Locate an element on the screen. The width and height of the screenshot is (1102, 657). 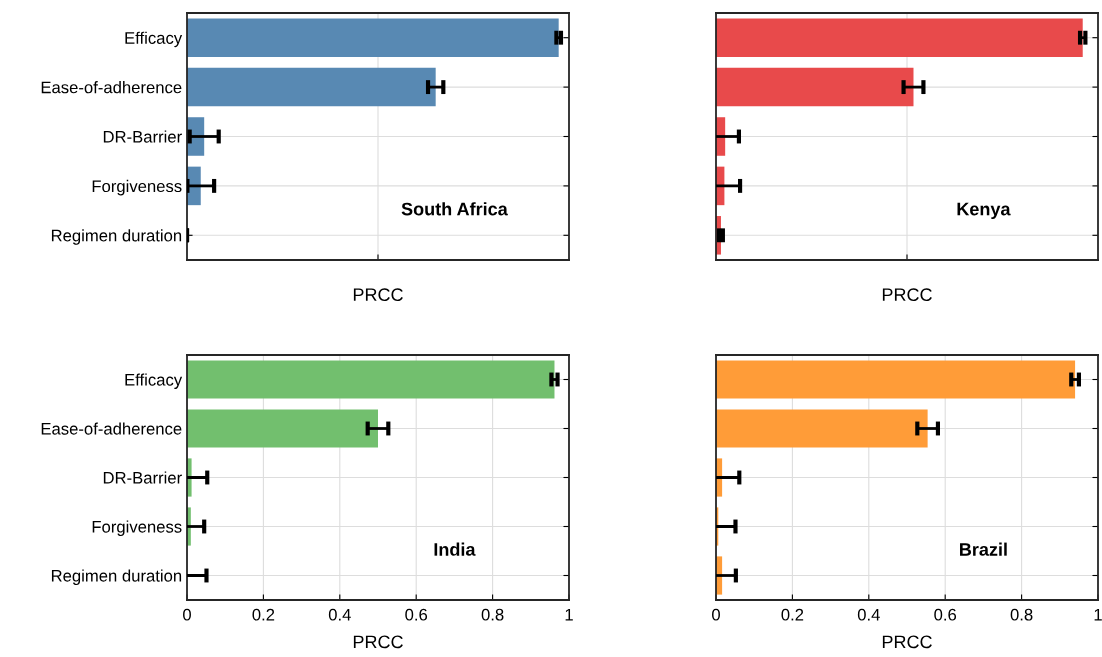
annotation: Brazil is located at coordinates (983, 549).